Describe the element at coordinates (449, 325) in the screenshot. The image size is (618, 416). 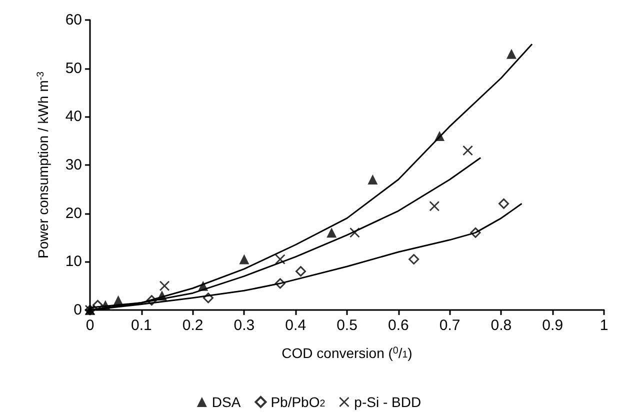
I see `x-tick-label: 0.7` at that location.